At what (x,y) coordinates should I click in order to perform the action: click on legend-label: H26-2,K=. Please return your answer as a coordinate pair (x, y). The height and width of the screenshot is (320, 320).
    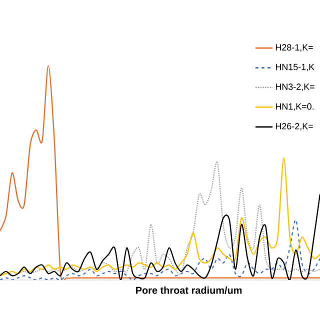
    Looking at the image, I should click on (294, 126).